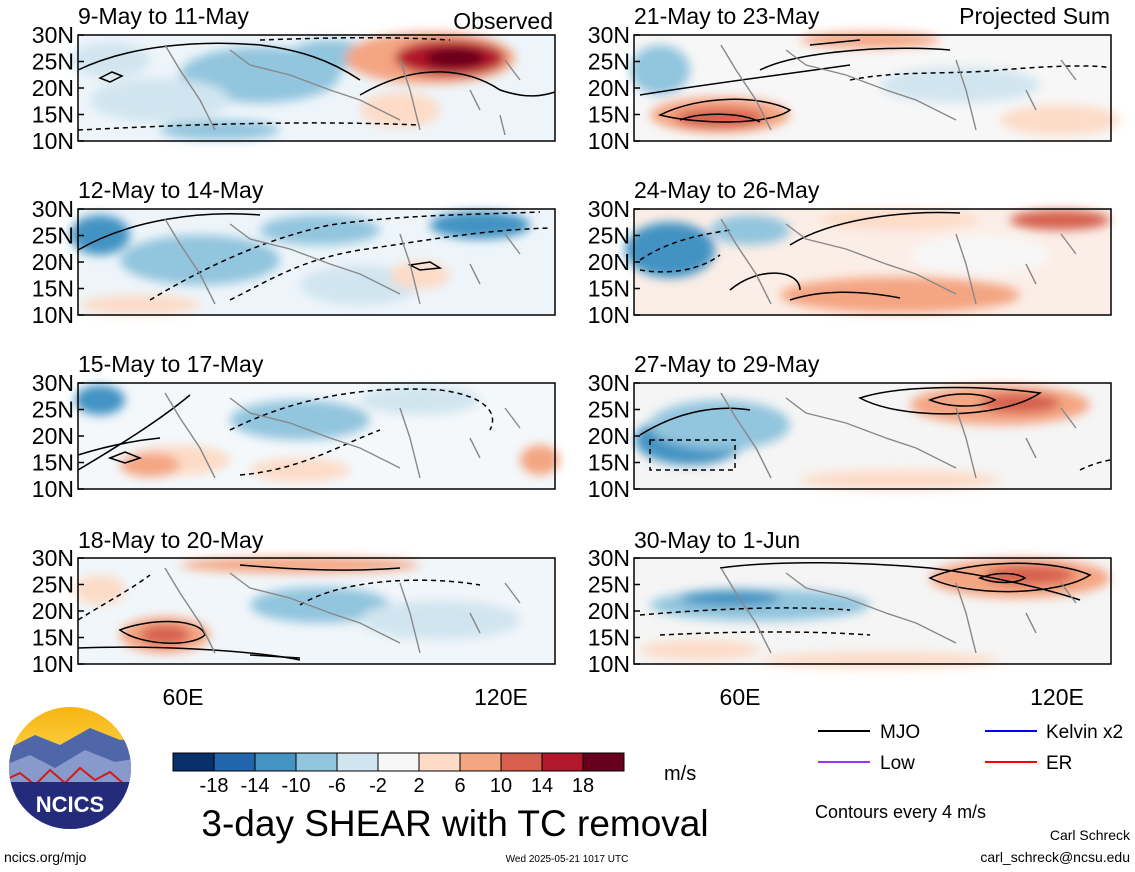  Describe the element at coordinates (1055, 857) in the screenshot. I see `author-email: carl_schreck@ncsu.edu` at that location.